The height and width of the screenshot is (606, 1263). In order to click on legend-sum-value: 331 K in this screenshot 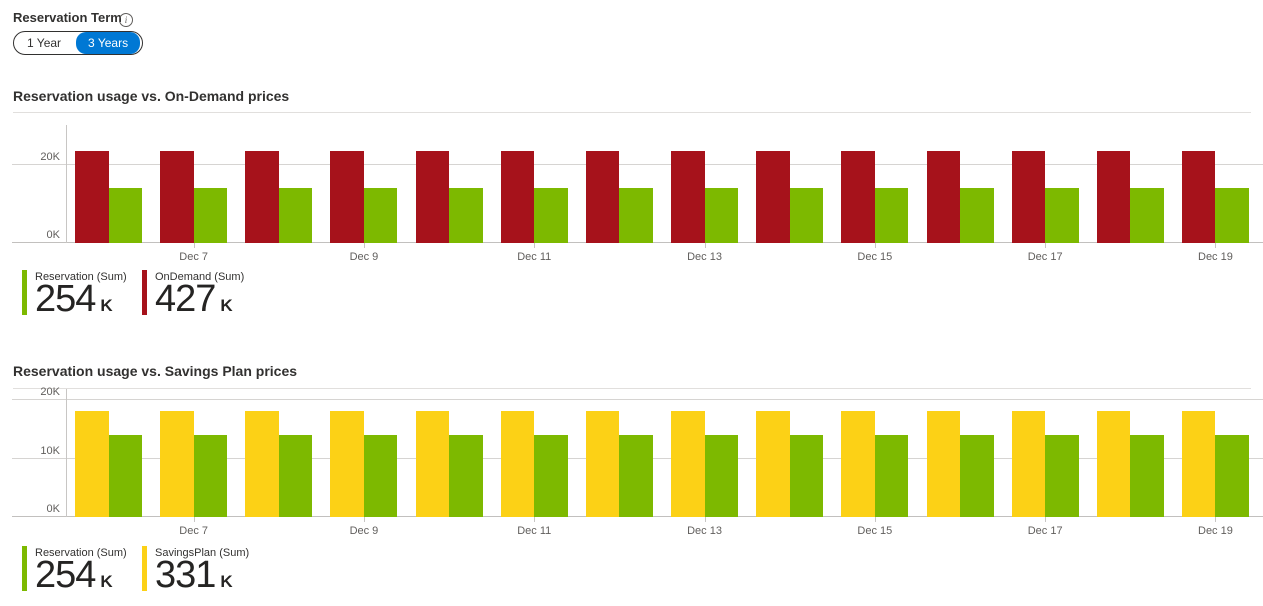, I will do `click(194, 575)`.